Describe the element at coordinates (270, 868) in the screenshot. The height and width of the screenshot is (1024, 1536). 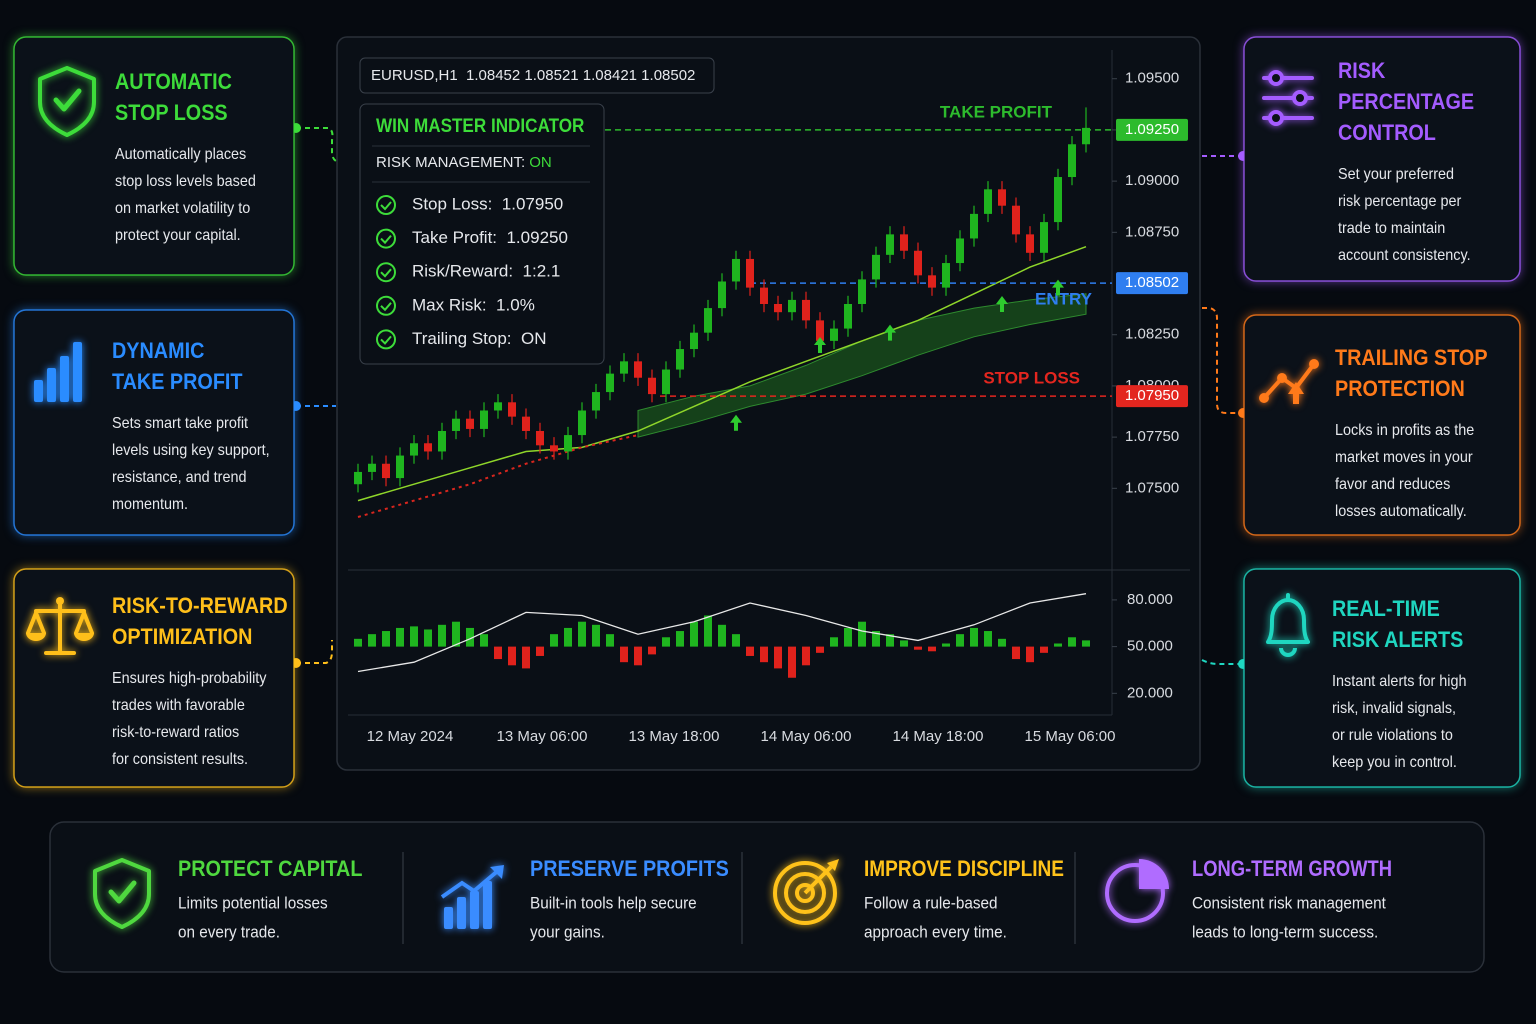
I see `benefit-title: PROTECT CAPITAL` at that location.